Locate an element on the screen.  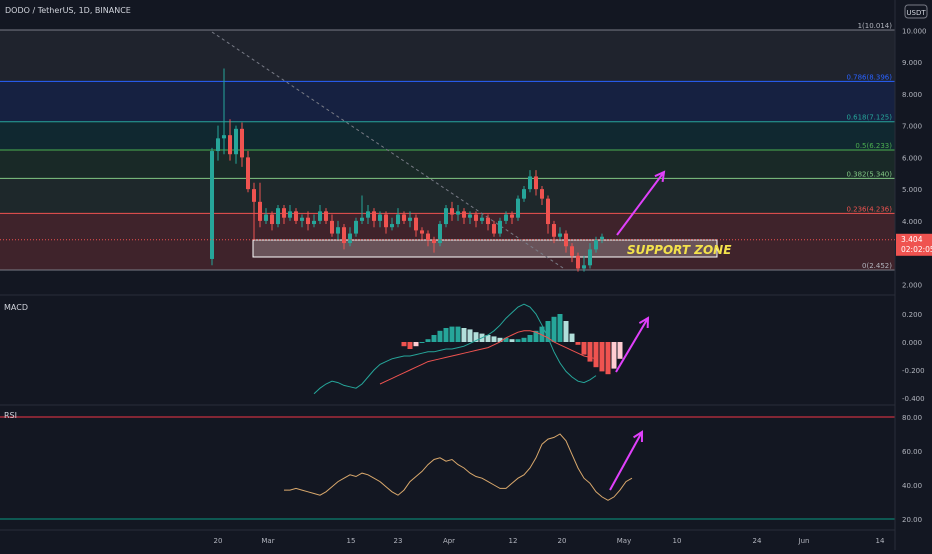
fib-level-label: 1(10.014) is located at coordinates (875, 26).